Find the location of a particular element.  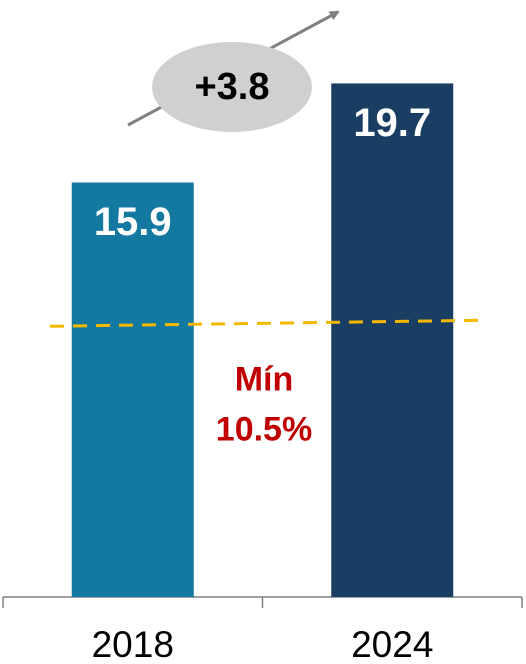

x-tick-label: 2018 is located at coordinates (133, 644).